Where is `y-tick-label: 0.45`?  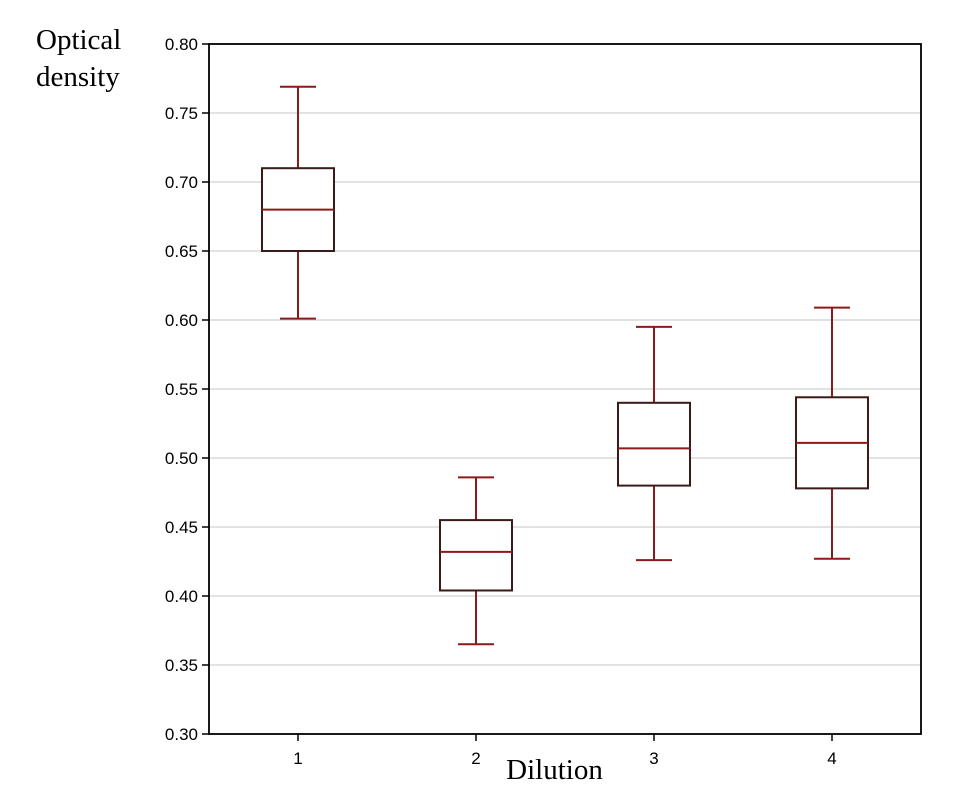 y-tick-label: 0.45 is located at coordinates (181, 527).